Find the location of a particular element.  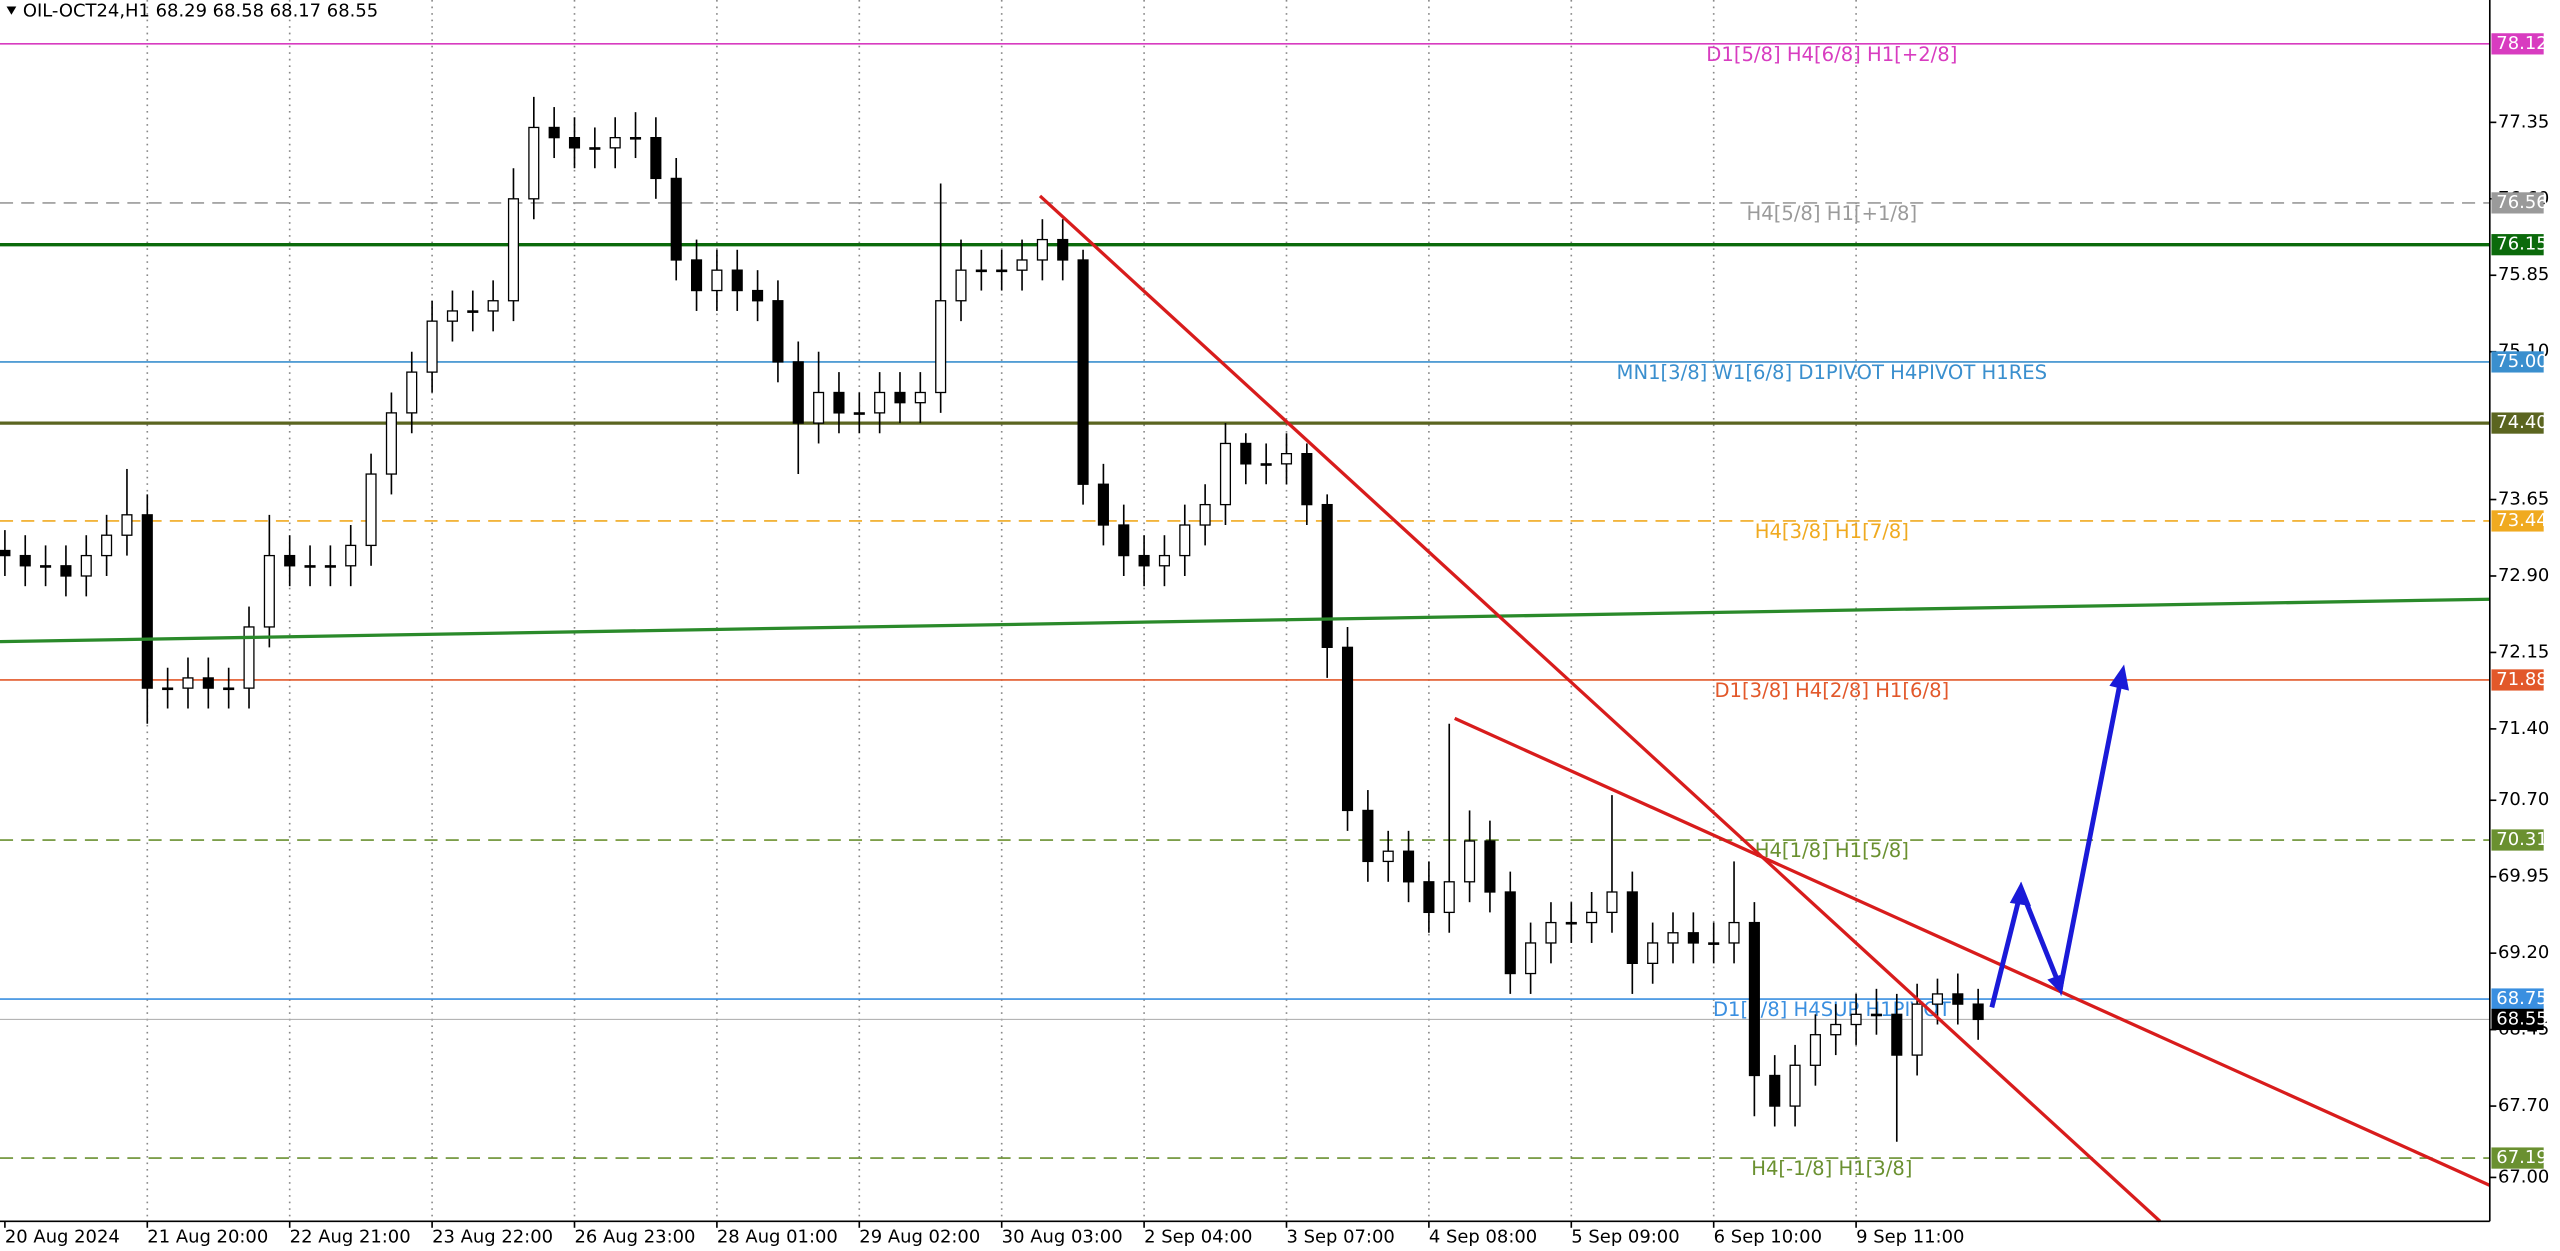

x-tick-label: 20 Aug 2024 is located at coordinates (62, 1237).